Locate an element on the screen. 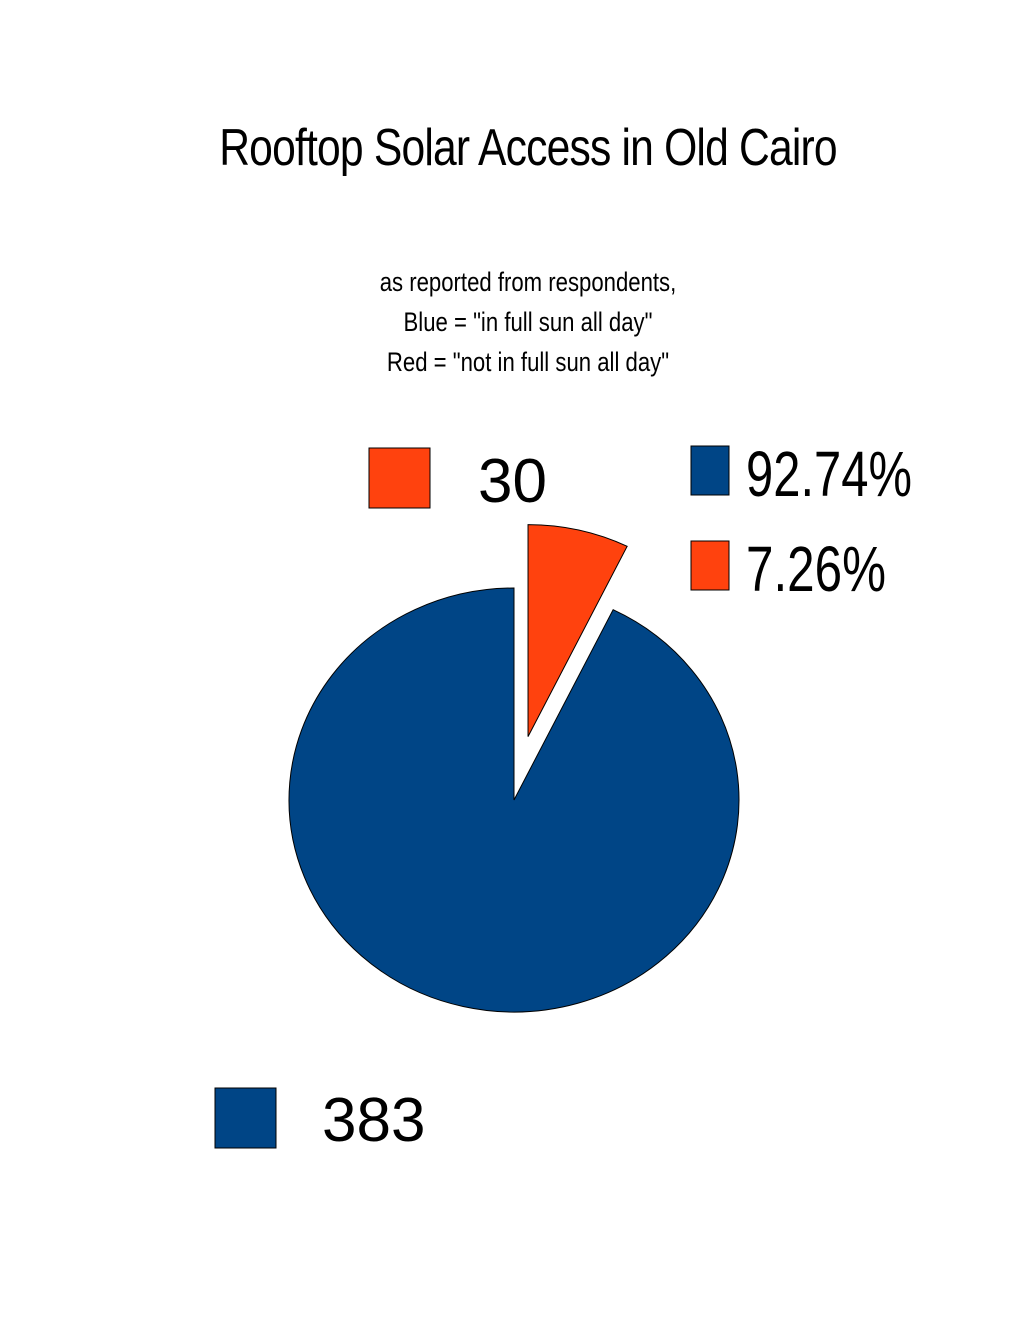  legend: 92.74% 7.26% is located at coordinates (801, 521).